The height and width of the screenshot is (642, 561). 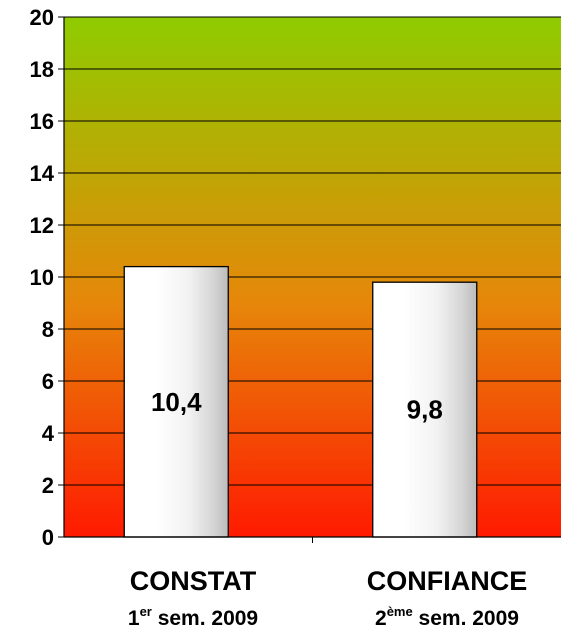 I want to click on category-period: 1er sem. 2009, so click(x=193, y=617).